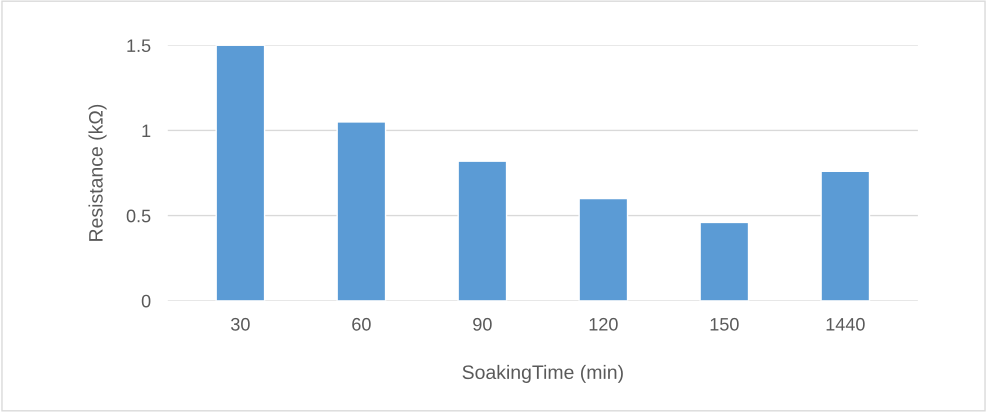 This screenshot has width=987, height=412. I want to click on x-tick-label: 60, so click(361, 324).